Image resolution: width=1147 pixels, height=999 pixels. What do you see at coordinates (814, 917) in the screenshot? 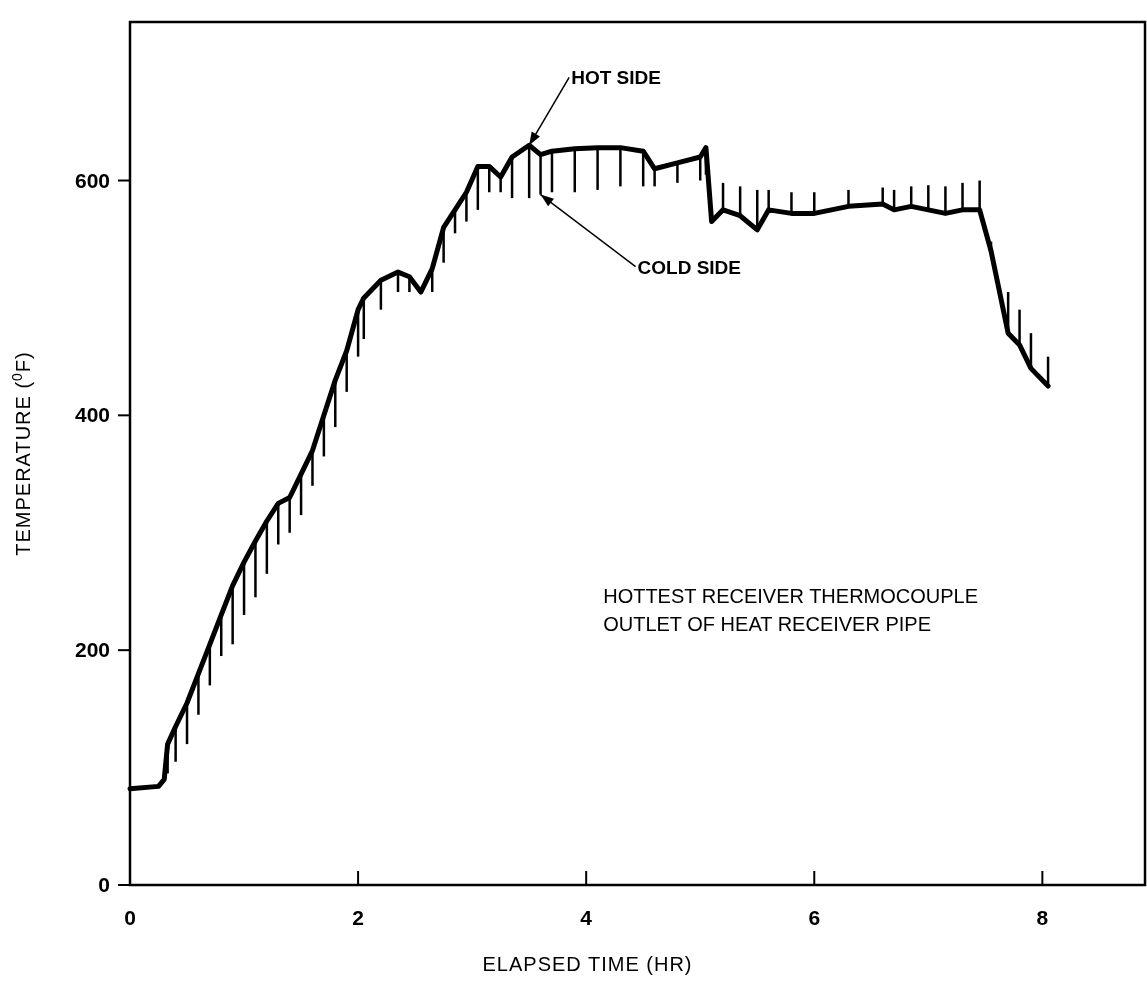
I see `x-tick-label: 6` at bounding box center [814, 917].